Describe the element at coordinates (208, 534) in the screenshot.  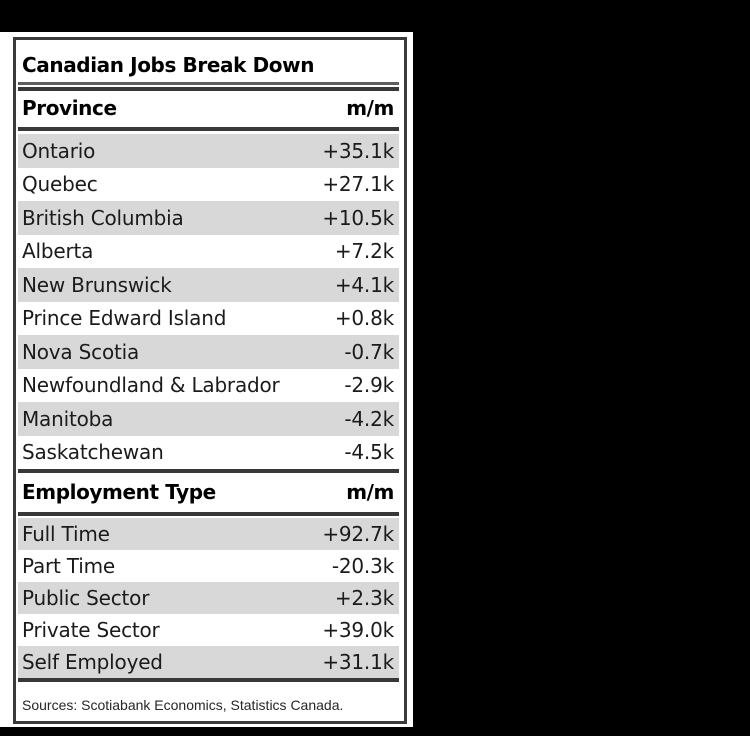
I see `table-row-full-time: Full Time +92.7k` at that location.